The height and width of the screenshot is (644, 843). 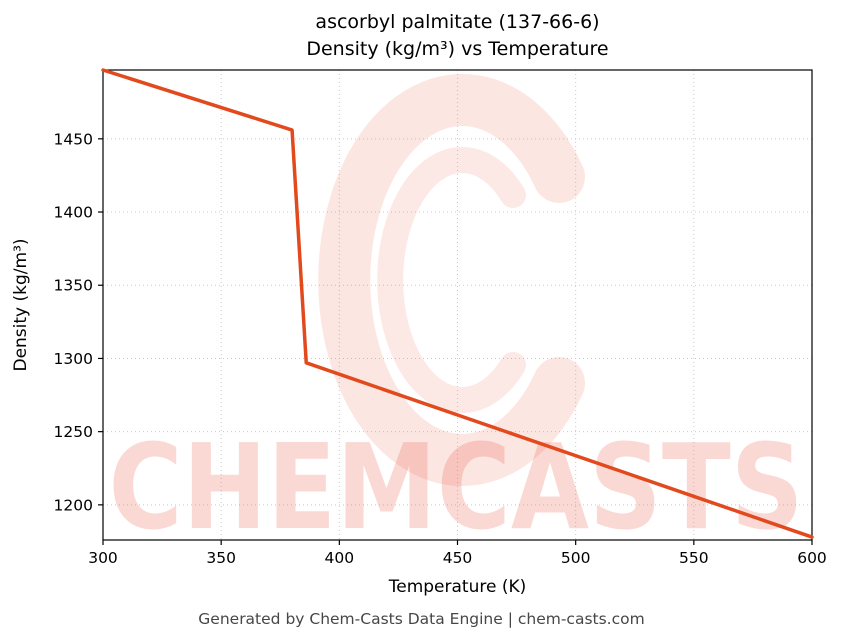 I want to click on x-tick-label: 600, so click(x=812, y=558).